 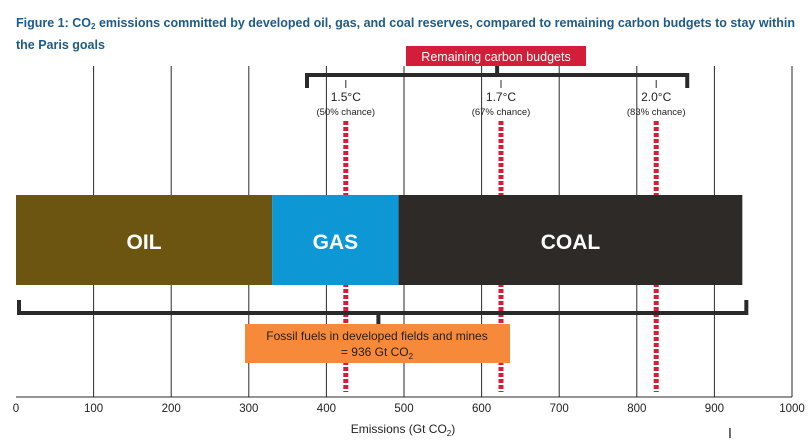 What do you see at coordinates (383, 307) in the screenshot?
I see `fossil-bracket` at bounding box center [383, 307].